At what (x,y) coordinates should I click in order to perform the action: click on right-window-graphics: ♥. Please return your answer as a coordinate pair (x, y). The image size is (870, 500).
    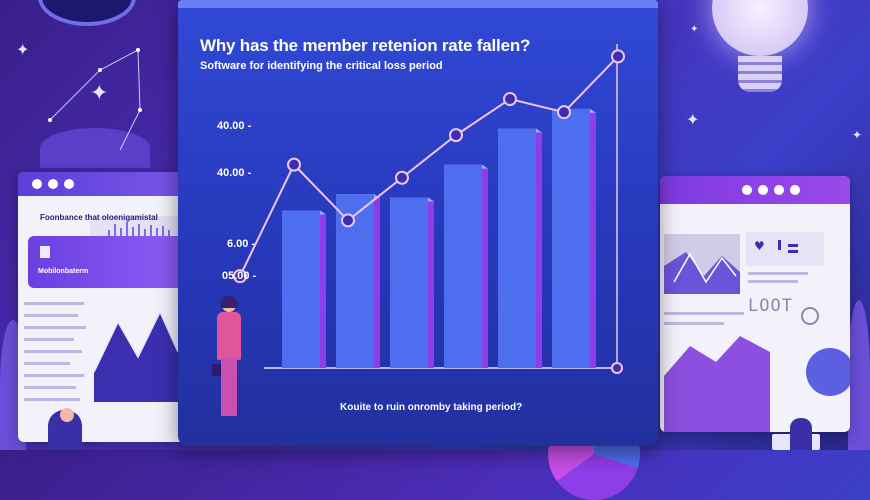
    Looking at the image, I should click on (757, 332).